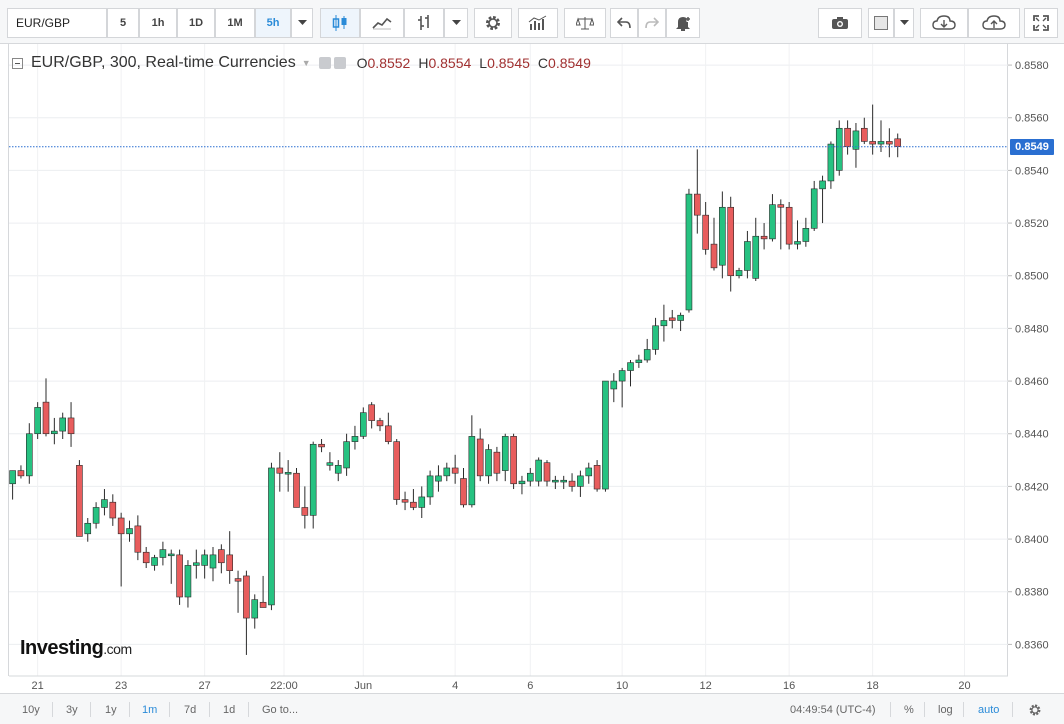 Image resolution: width=1064 pixels, height=724 pixels. Describe the element at coordinates (324, 63) in the screenshot. I see `eye-icon` at that location.